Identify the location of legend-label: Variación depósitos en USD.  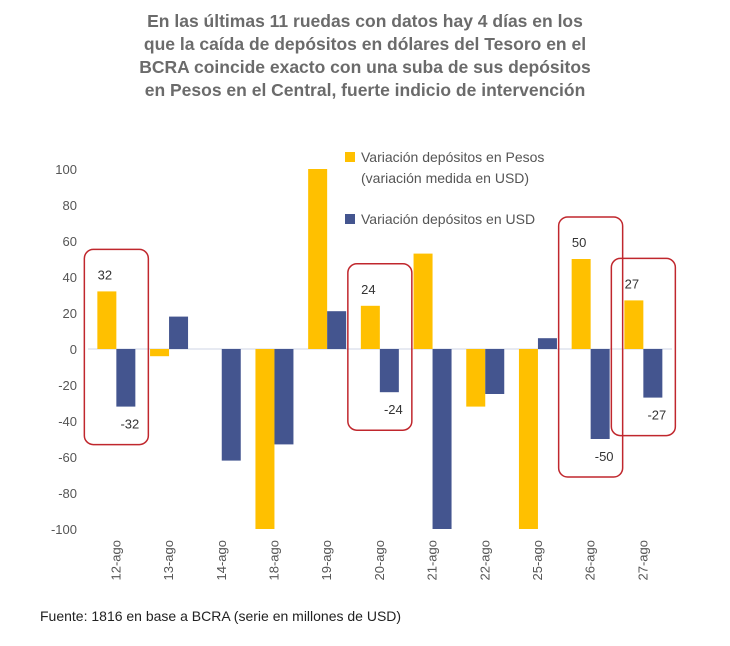
(448, 219).